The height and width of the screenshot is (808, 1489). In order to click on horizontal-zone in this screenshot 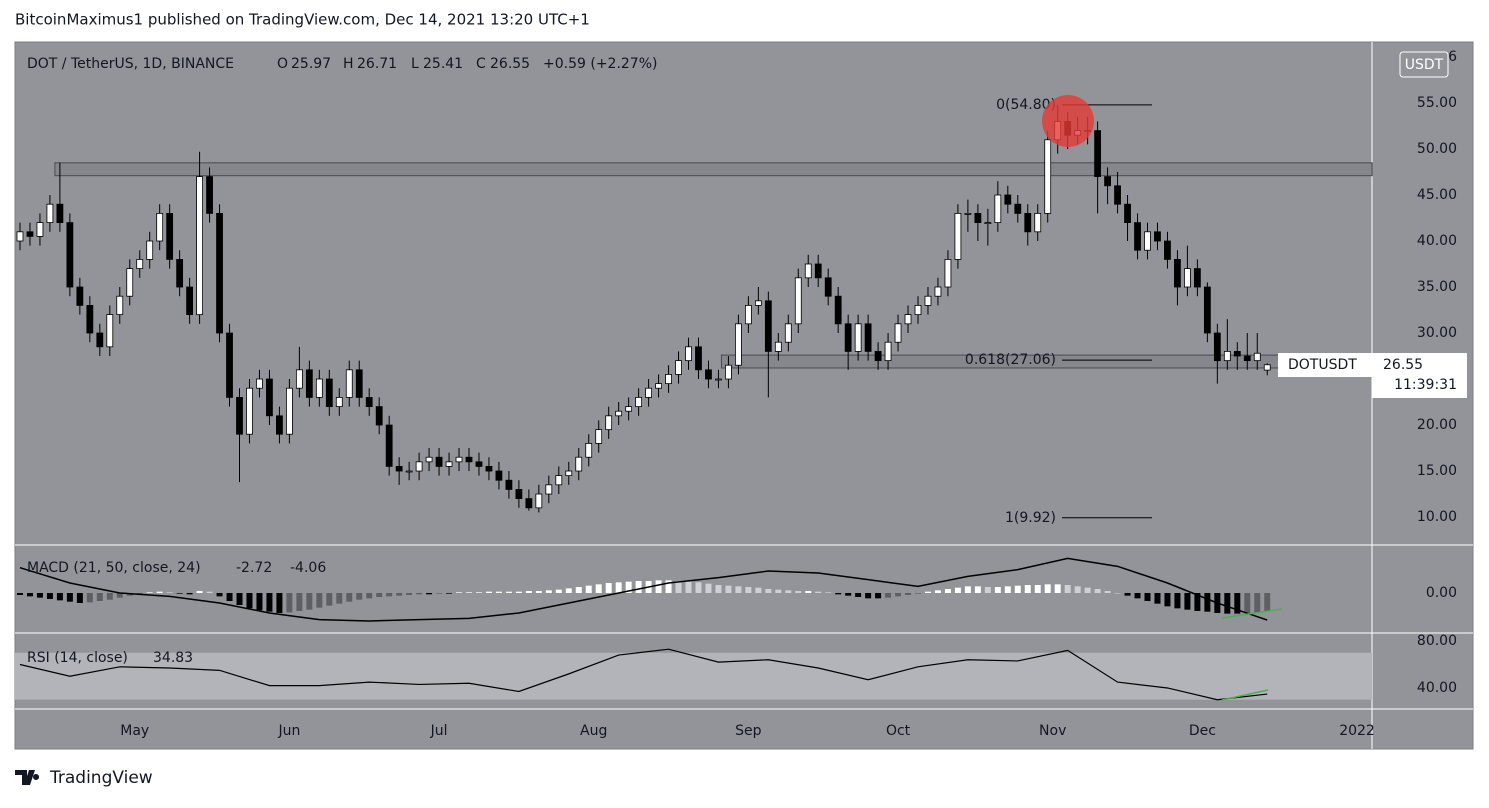, I will do `click(713, 169)`.